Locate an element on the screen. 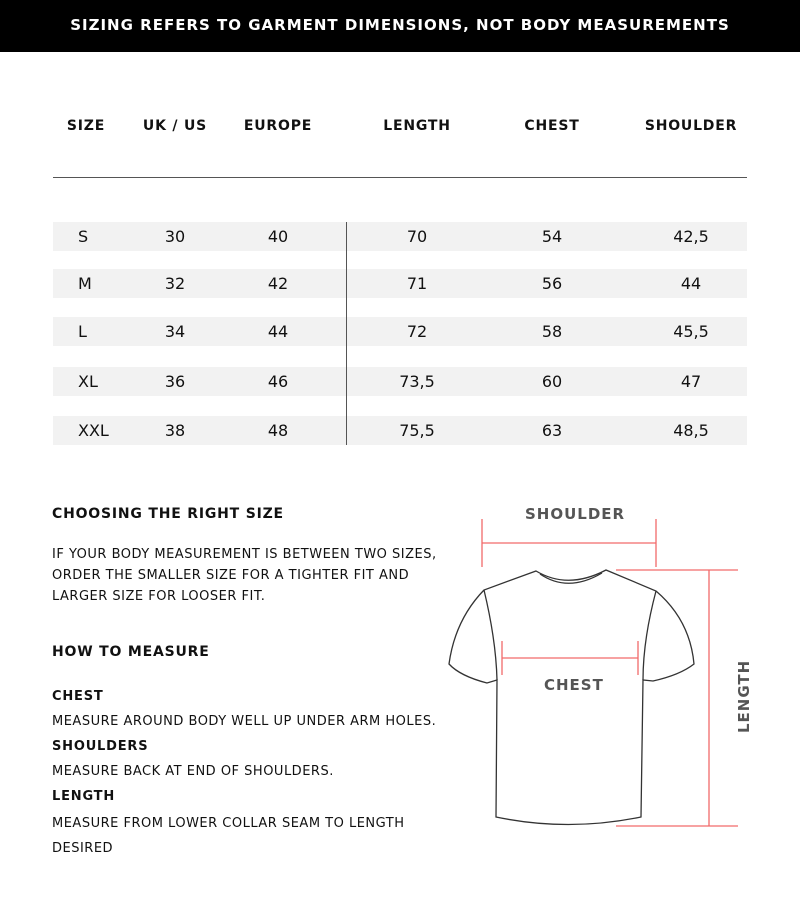  table-cell: 46 is located at coordinates (278, 381).